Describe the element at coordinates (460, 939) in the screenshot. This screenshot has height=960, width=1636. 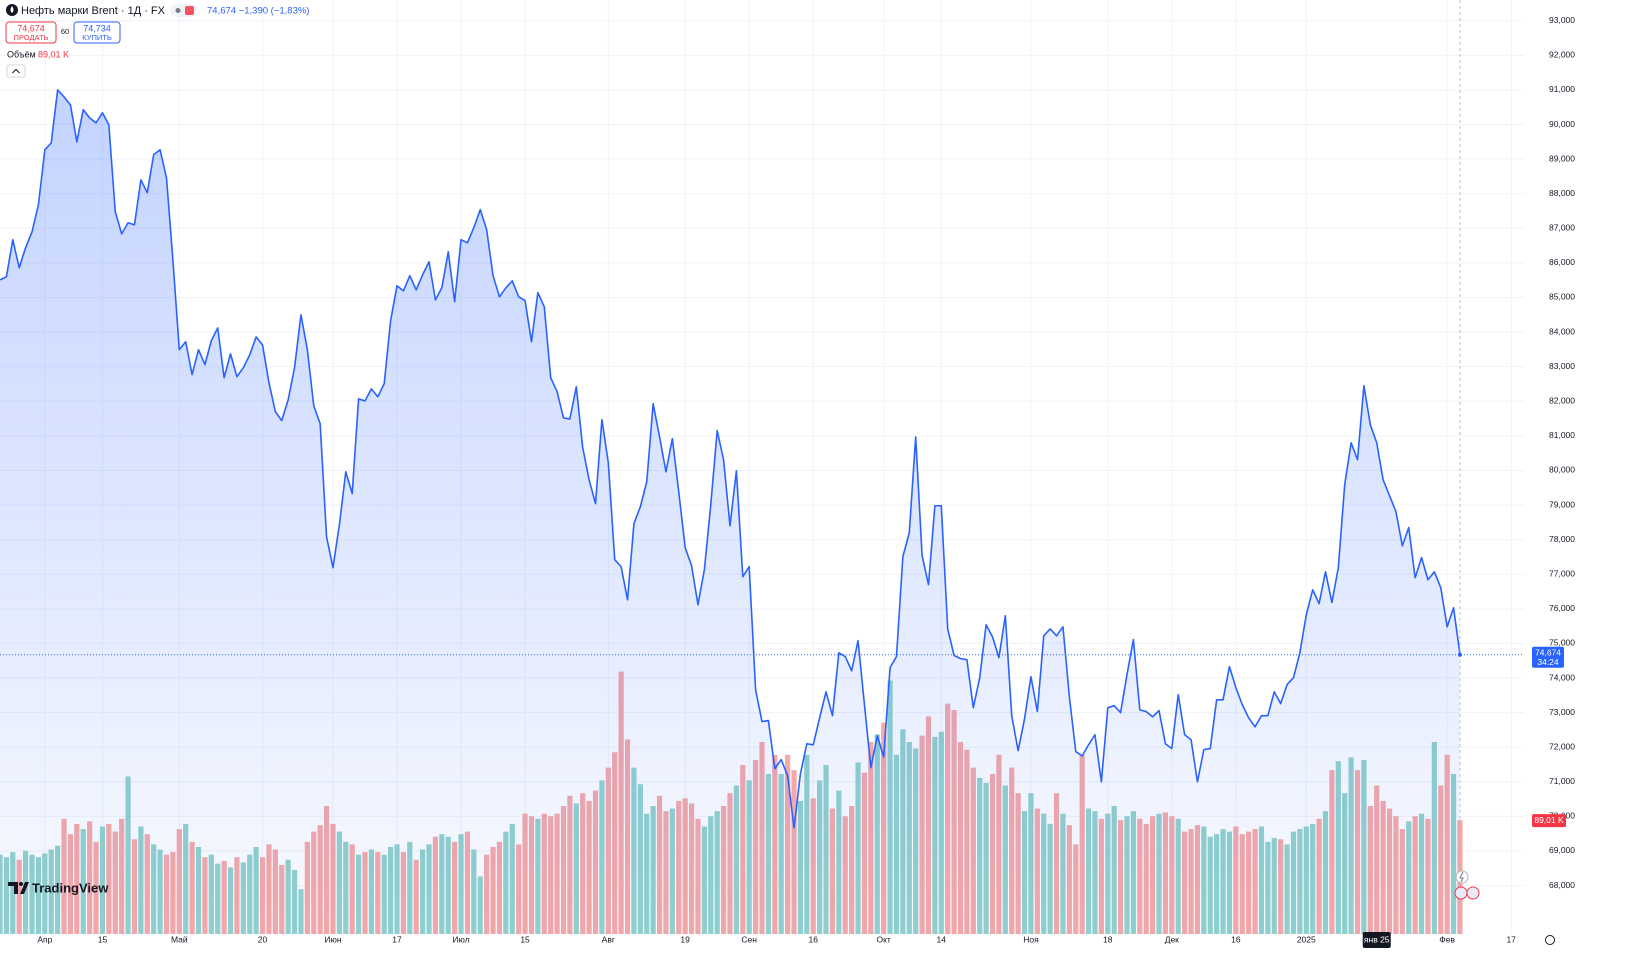
I see `x-tick-label: Июл` at that location.